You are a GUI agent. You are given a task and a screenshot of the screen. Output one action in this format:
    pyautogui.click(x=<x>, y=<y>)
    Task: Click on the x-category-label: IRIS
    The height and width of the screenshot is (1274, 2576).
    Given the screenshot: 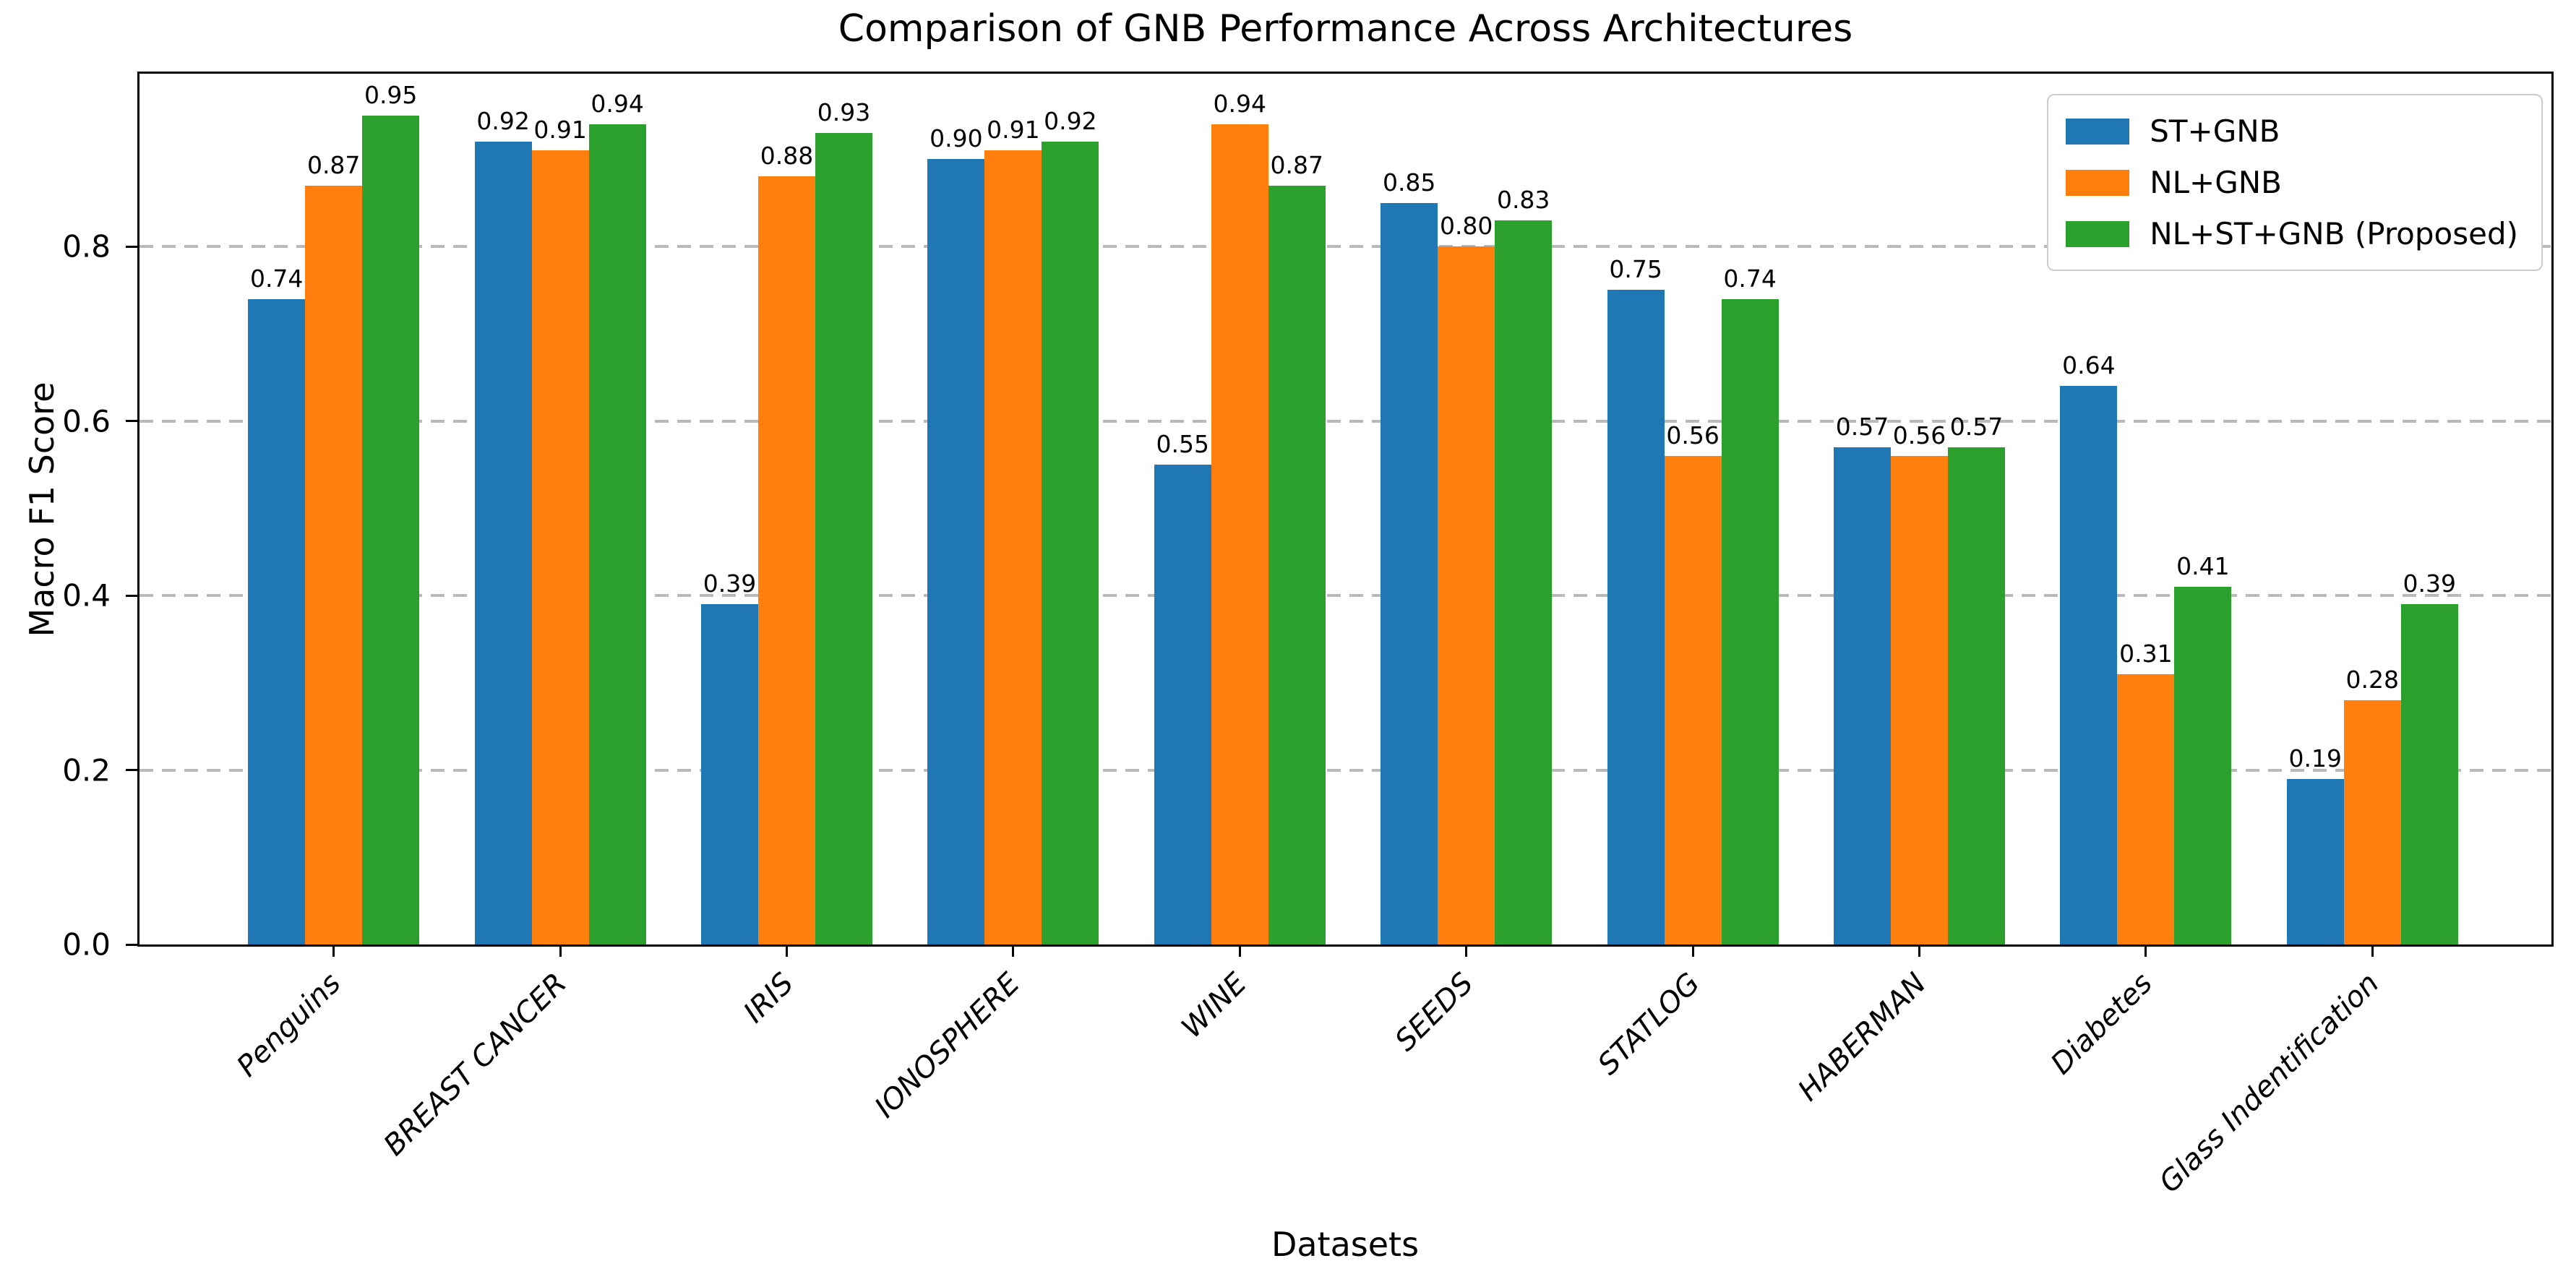 What is the action you would take?
    pyautogui.click(x=769, y=998)
    